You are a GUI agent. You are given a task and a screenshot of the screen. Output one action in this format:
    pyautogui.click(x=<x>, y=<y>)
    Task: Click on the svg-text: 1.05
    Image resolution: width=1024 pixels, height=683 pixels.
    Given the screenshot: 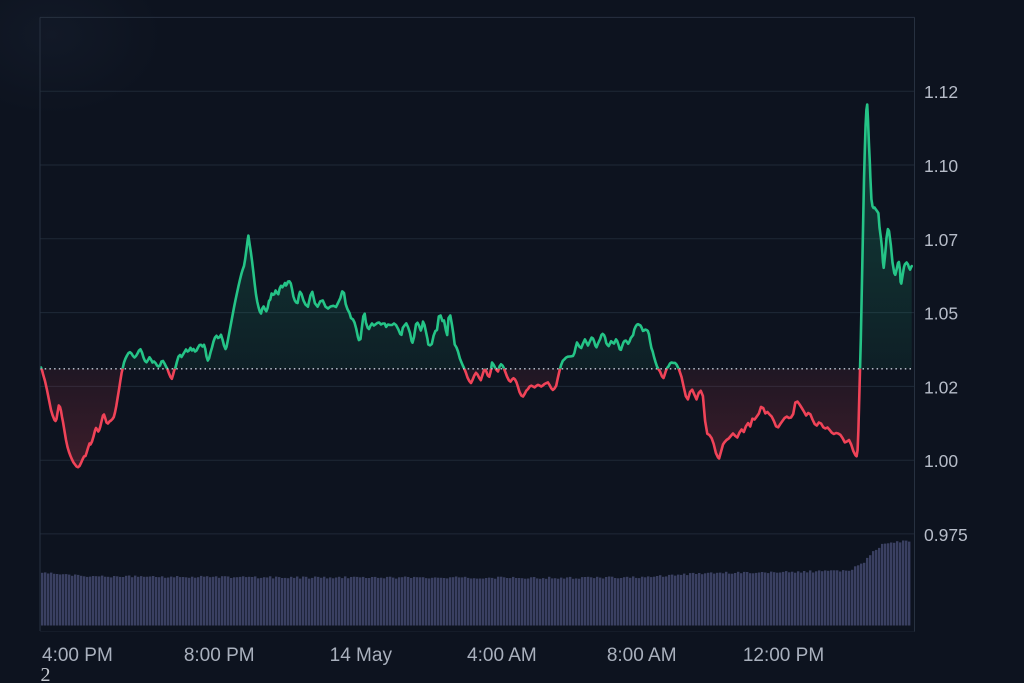 What is the action you would take?
    pyautogui.click(x=941, y=314)
    